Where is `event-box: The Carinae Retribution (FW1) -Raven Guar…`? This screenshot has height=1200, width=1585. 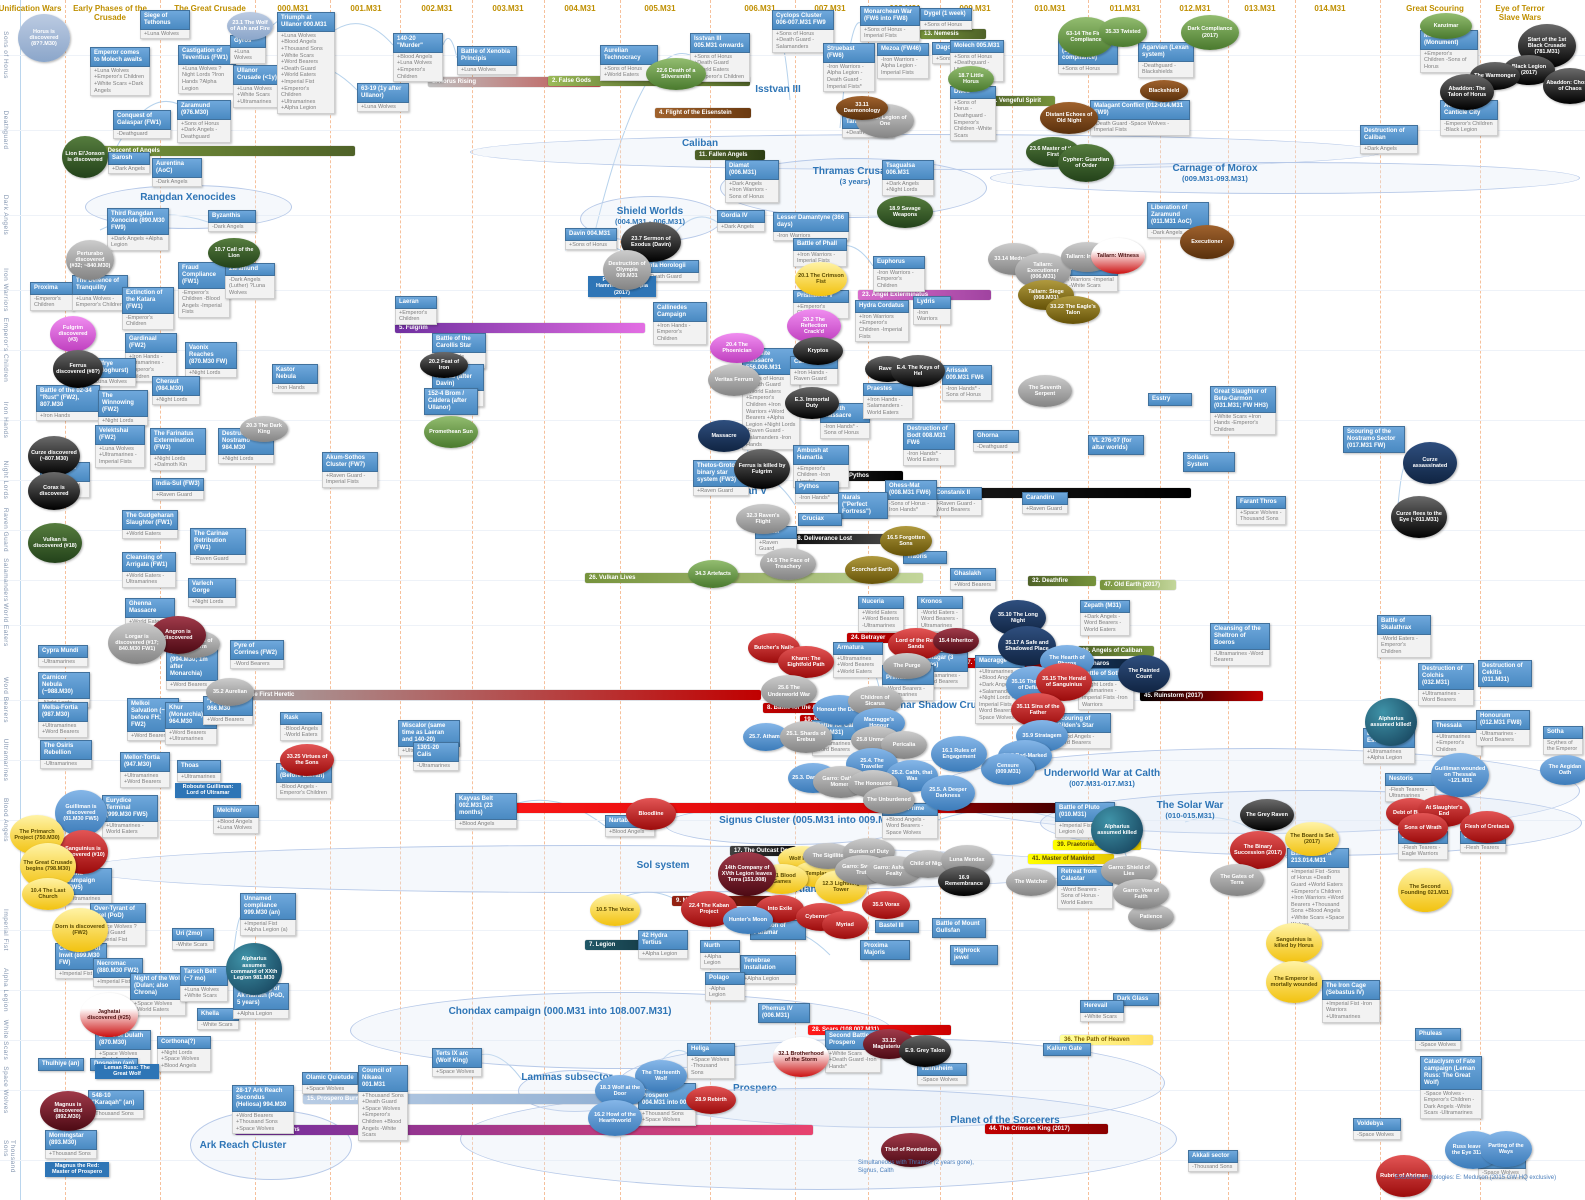 event-box: The Carinae Retribution (FW1) -Raven Guar… is located at coordinates (218, 546).